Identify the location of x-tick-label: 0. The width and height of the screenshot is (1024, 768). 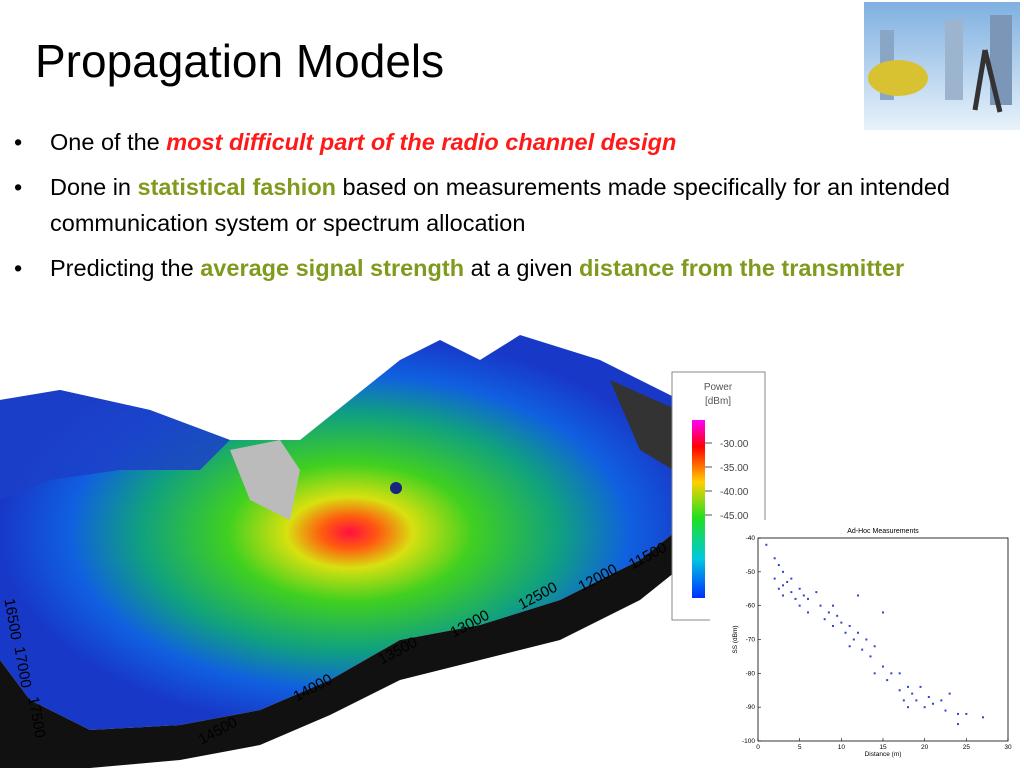
(758, 747).